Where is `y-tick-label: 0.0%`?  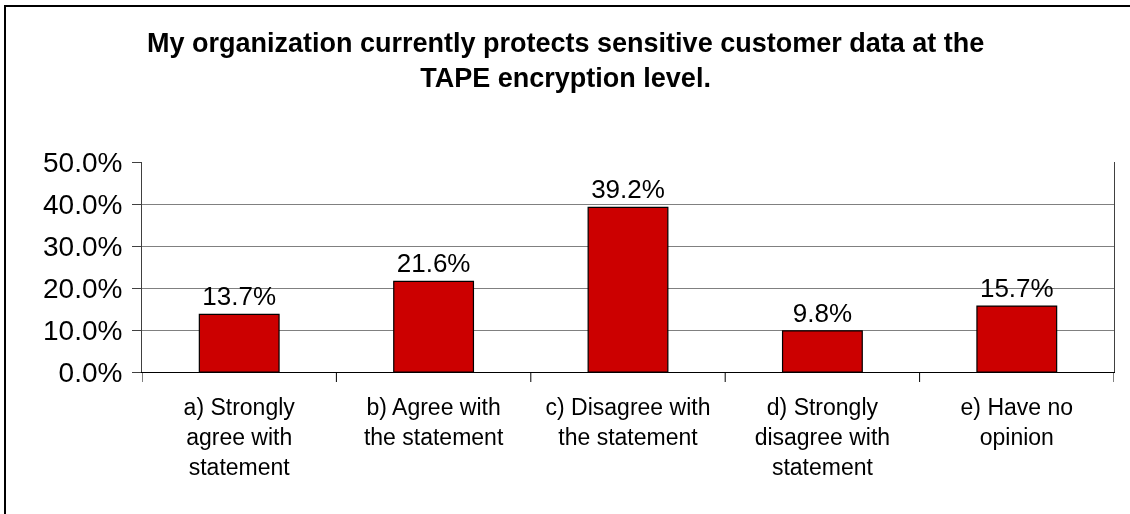 y-tick-label: 0.0% is located at coordinates (90, 372).